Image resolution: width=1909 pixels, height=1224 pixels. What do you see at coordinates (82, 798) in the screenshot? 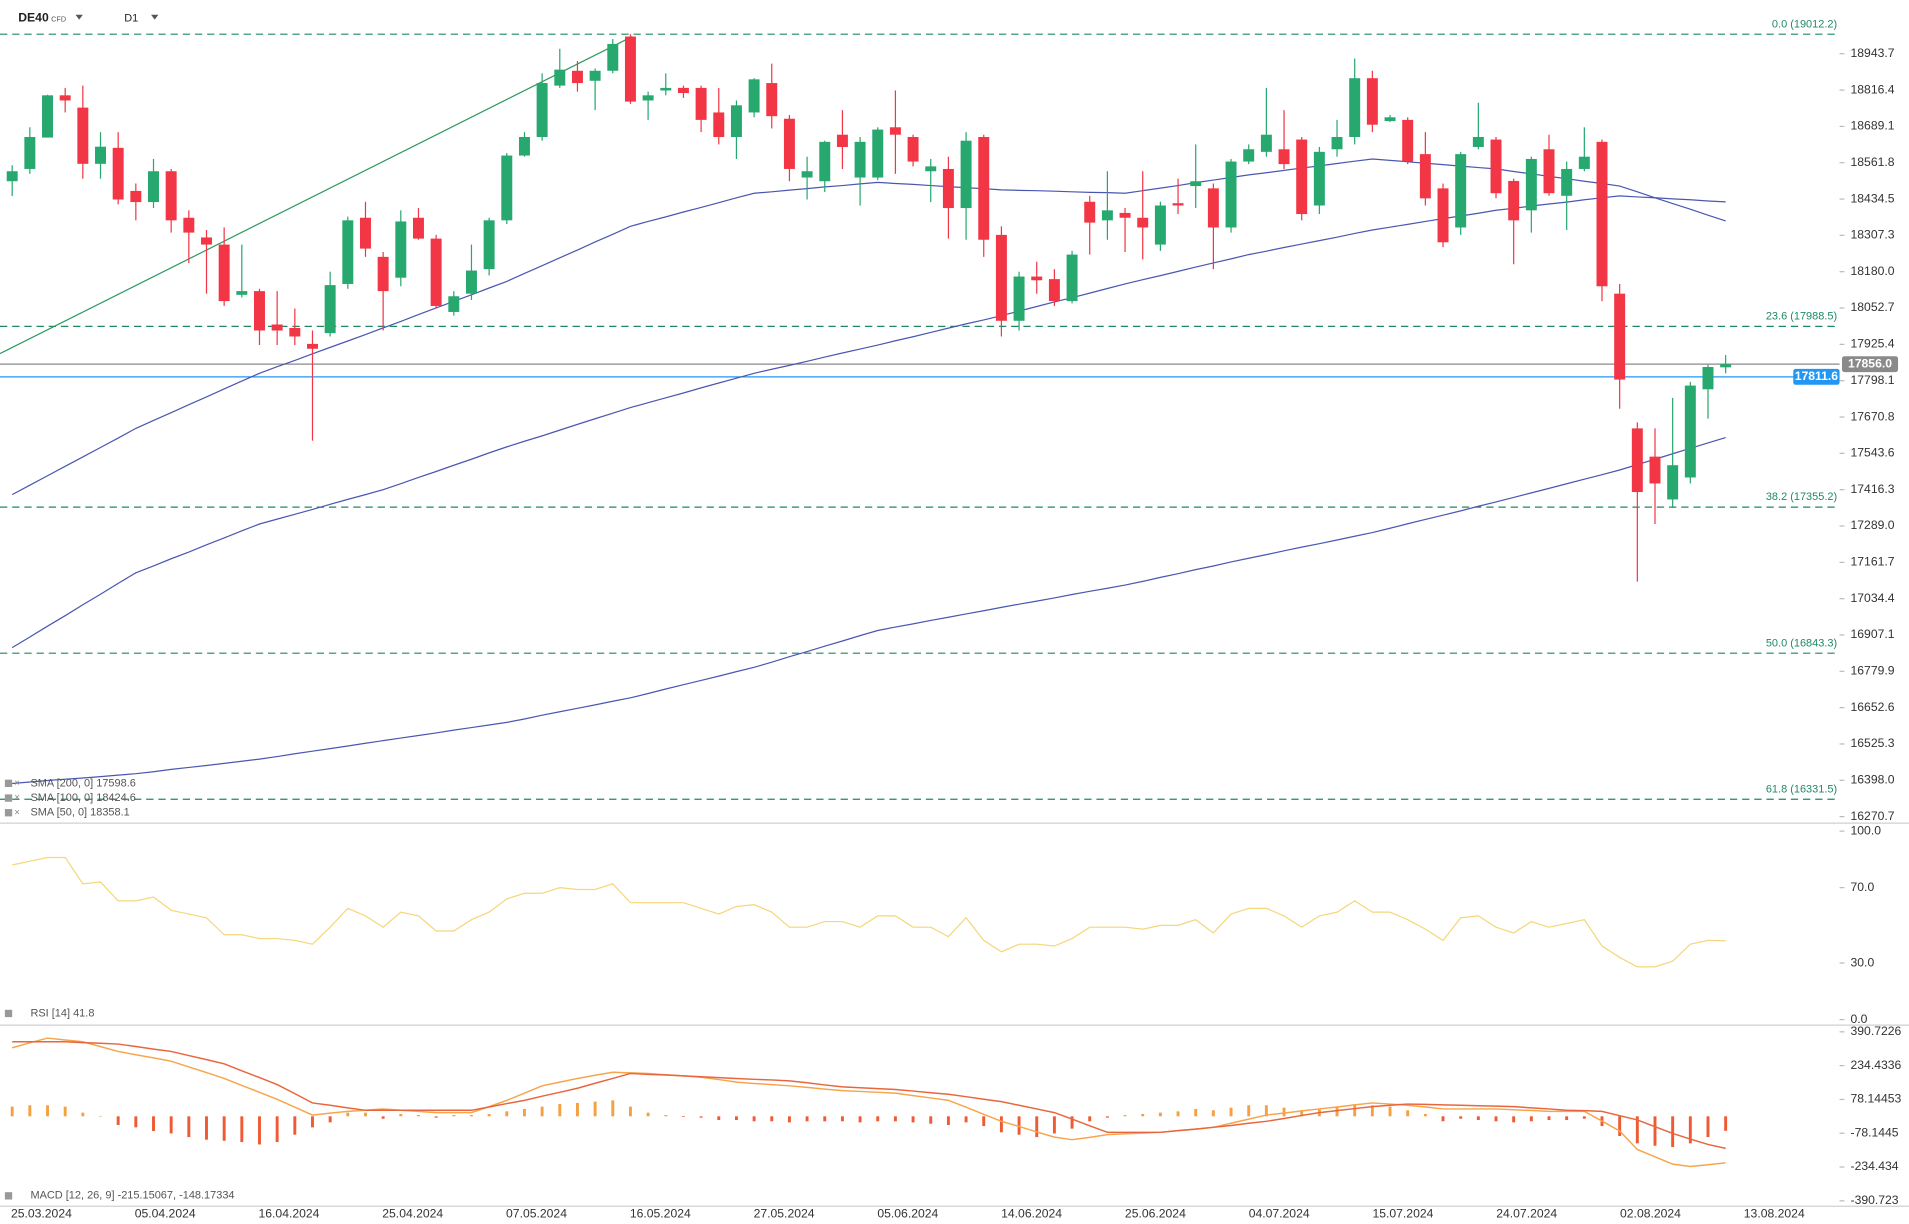
I see `legend-label: SMA [100, 0] 18424.6` at bounding box center [82, 798].